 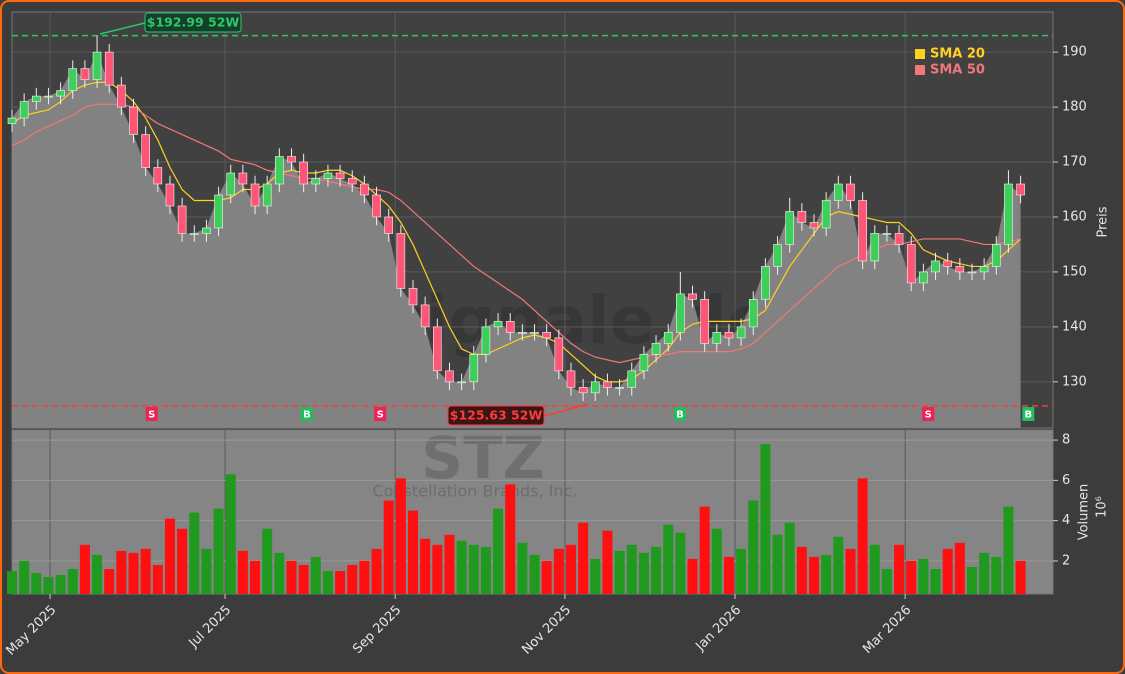 What do you see at coordinates (1103, 221) in the screenshot?
I see `y-axis-label: Preis` at bounding box center [1103, 221].